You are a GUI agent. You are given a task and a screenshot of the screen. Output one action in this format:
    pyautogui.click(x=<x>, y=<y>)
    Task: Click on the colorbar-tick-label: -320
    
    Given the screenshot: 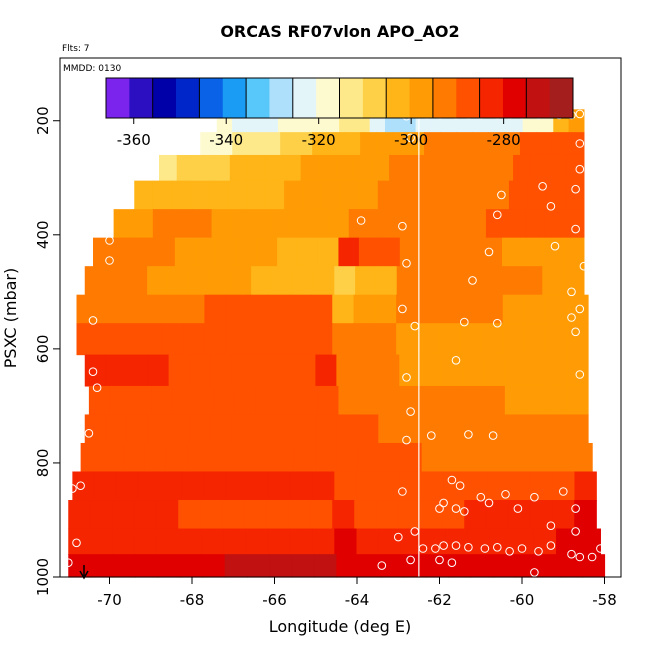 What is the action you would take?
    pyautogui.click(x=319, y=140)
    